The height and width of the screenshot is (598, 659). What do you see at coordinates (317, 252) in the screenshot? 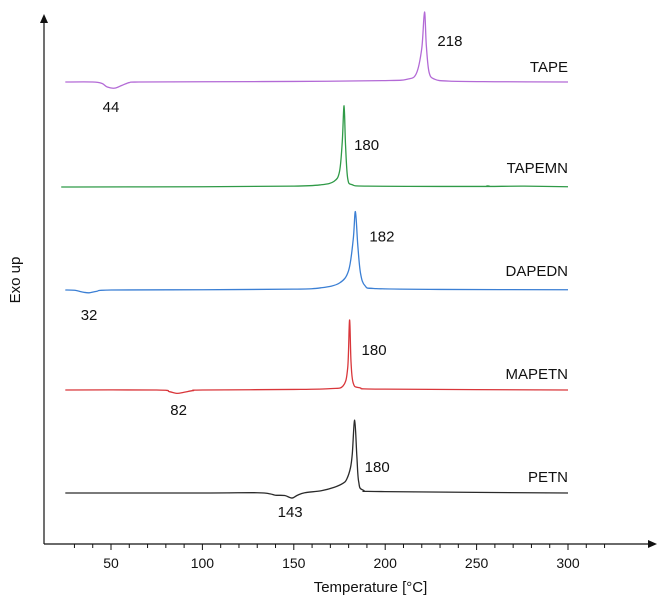
I see `series-line-dapedn` at bounding box center [317, 252].